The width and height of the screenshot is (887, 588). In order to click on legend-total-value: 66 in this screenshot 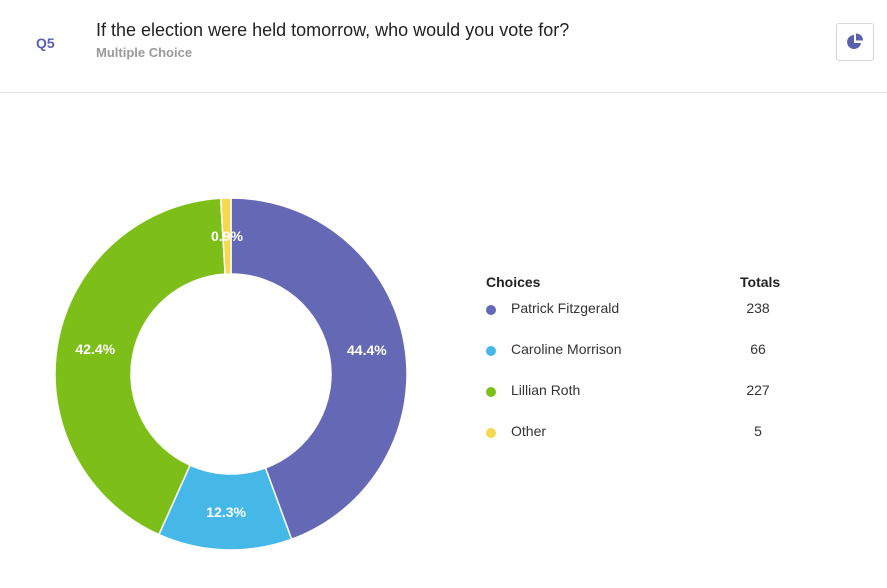, I will do `click(758, 349)`.